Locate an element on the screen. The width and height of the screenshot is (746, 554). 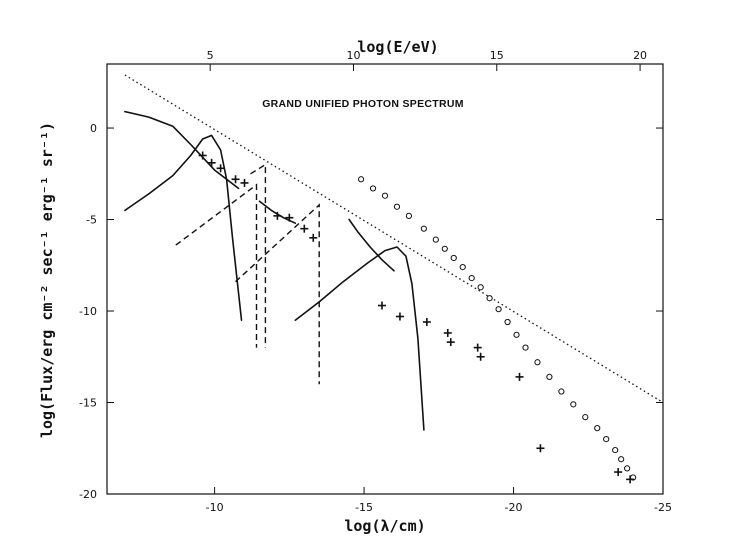
x-tick-label-1: -15 is located at coordinates (364, 507).